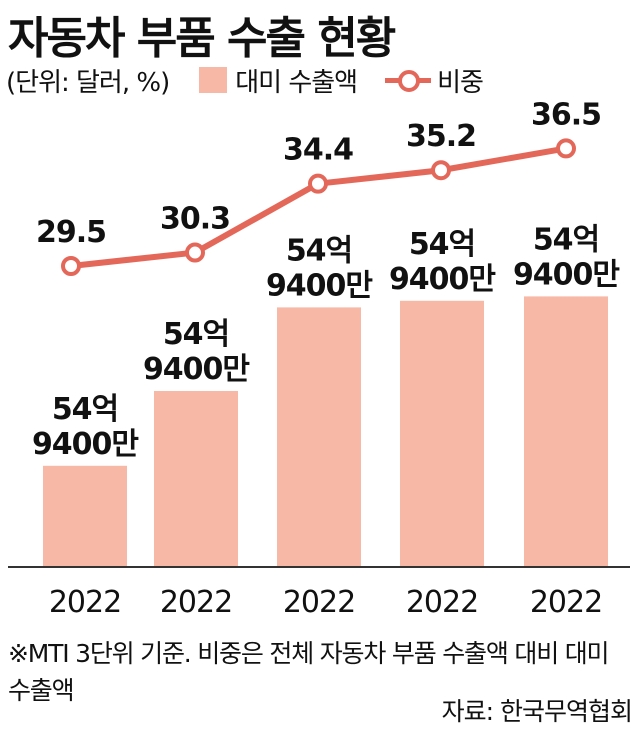 The image size is (638, 730). Describe the element at coordinates (213, 80) in the screenshot. I see `legend-bar-swatch` at that location.